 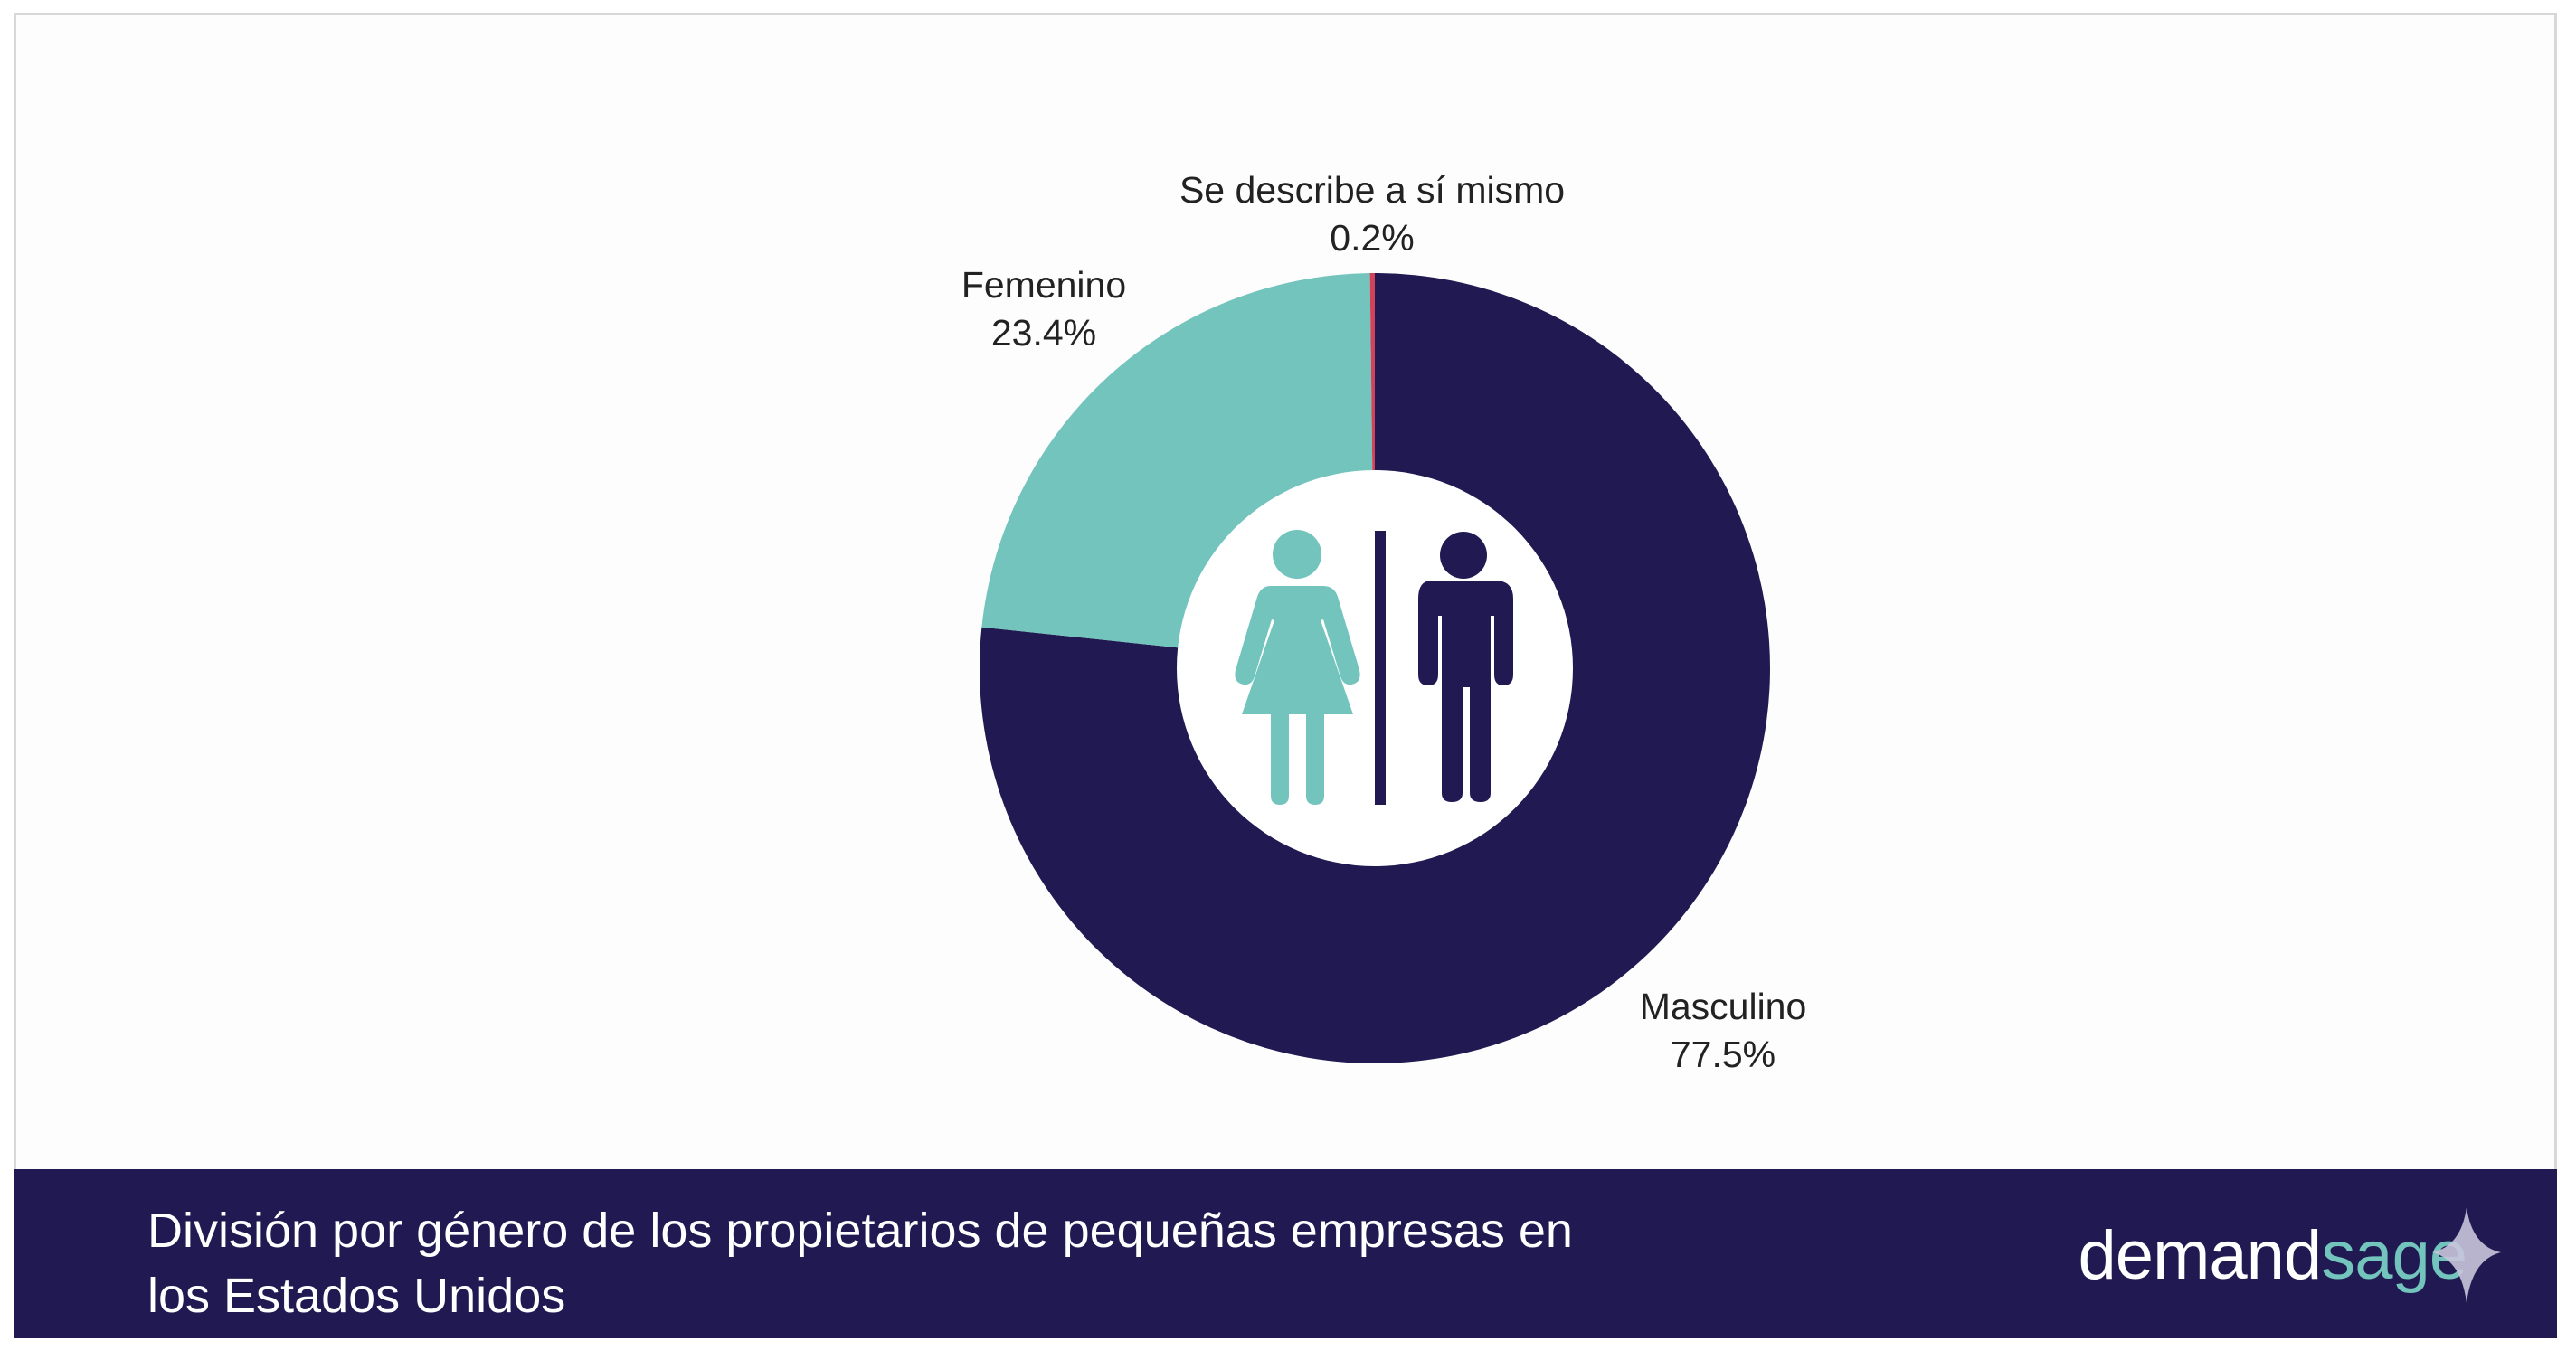 What do you see at coordinates (1380, 668) in the screenshot?
I see `divider-line` at bounding box center [1380, 668].